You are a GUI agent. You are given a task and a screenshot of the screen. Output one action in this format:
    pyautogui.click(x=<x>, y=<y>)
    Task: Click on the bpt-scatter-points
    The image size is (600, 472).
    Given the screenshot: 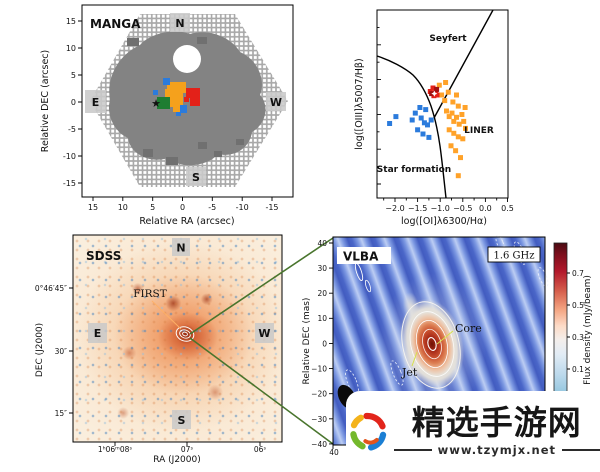 What is the action you would take?
    pyautogui.click(x=427, y=129)
    